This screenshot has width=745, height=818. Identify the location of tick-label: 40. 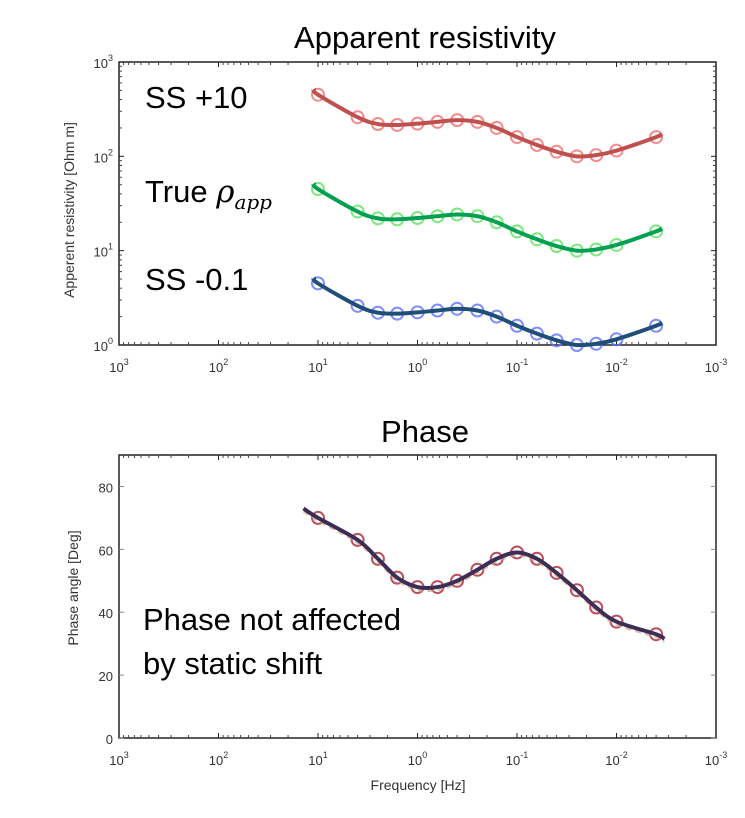
(106, 613).